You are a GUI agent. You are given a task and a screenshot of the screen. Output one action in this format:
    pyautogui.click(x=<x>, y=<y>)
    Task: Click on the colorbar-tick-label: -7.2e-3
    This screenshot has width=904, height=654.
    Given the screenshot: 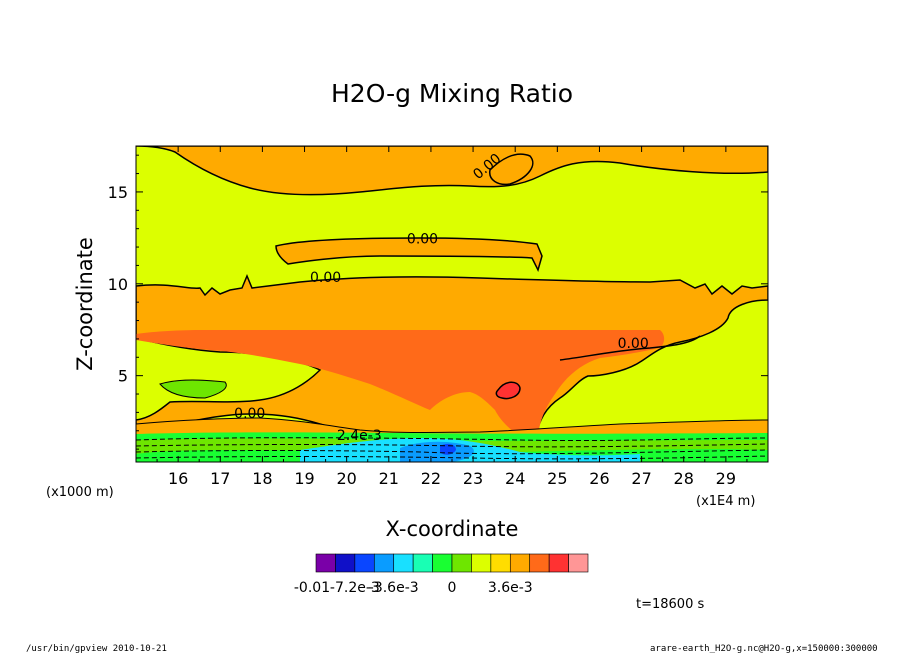 What is the action you would take?
    pyautogui.click(x=355, y=588)
    